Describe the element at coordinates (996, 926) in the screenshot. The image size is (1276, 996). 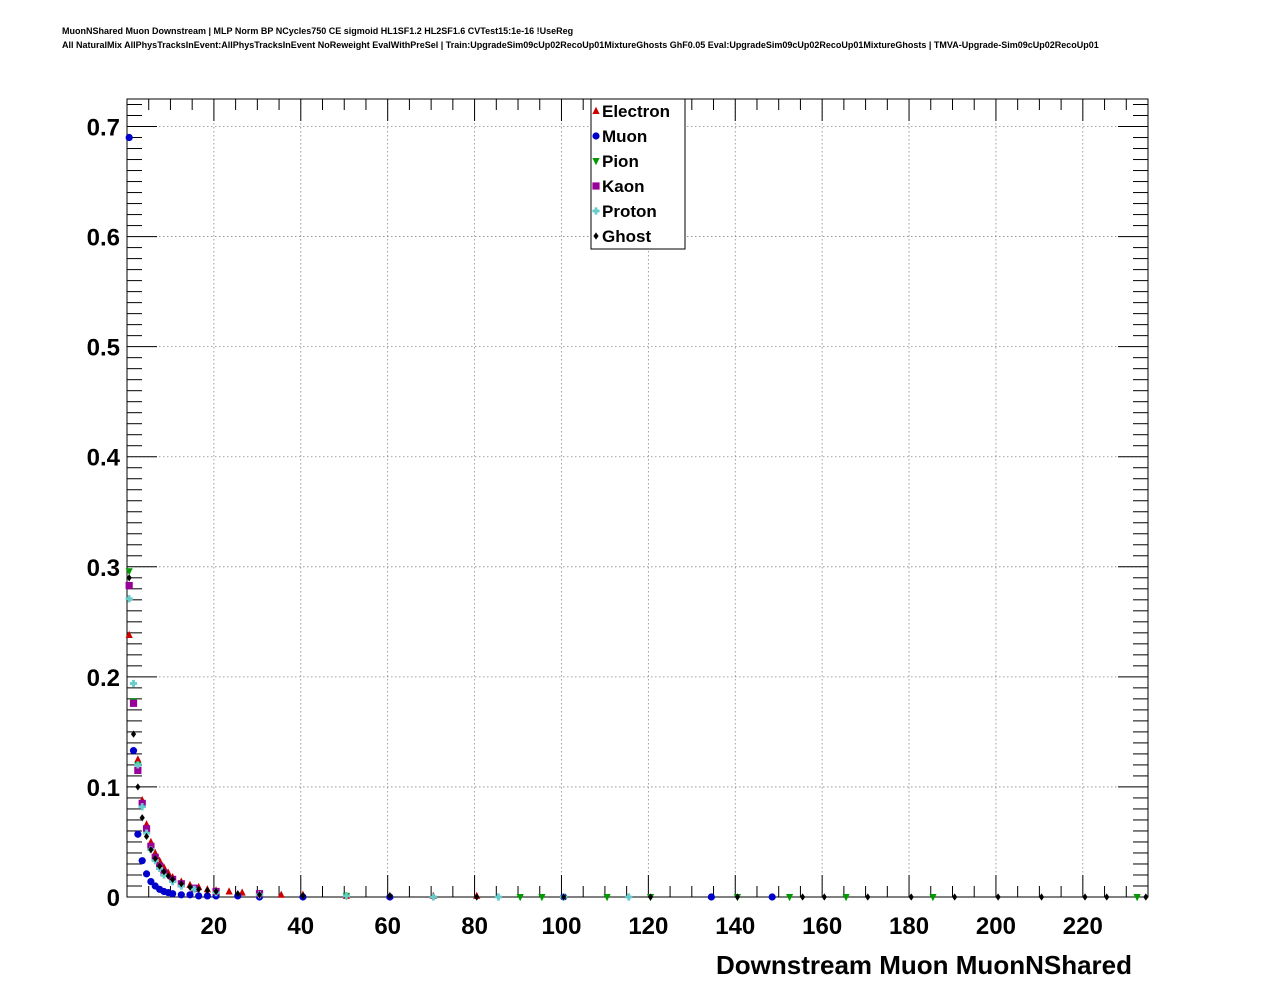
I see `x-tick-label: 200` at that location.